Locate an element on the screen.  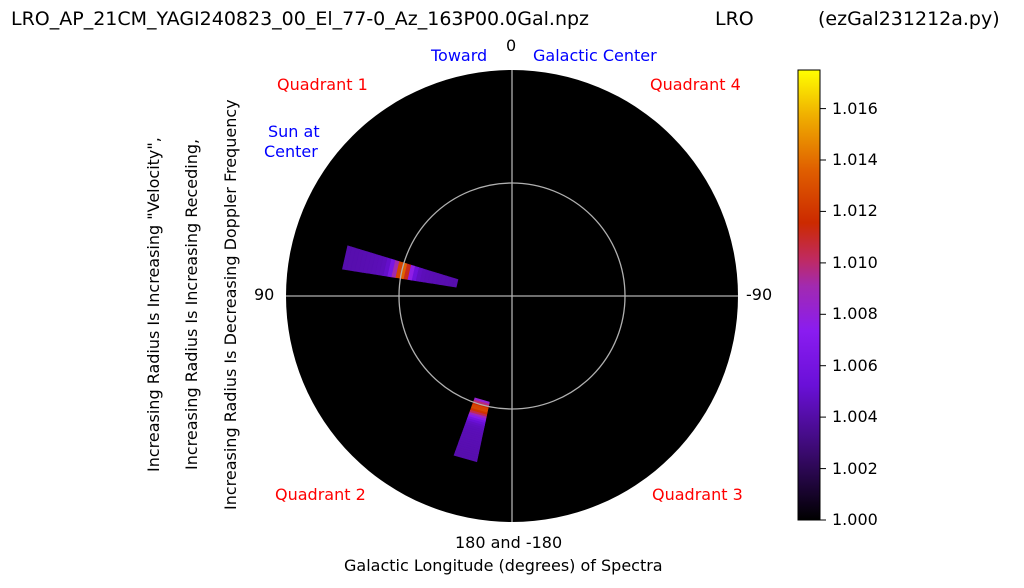
xlabel: Galactic Longitude (degrees) of Spectra is located at coordinates (503, 565).